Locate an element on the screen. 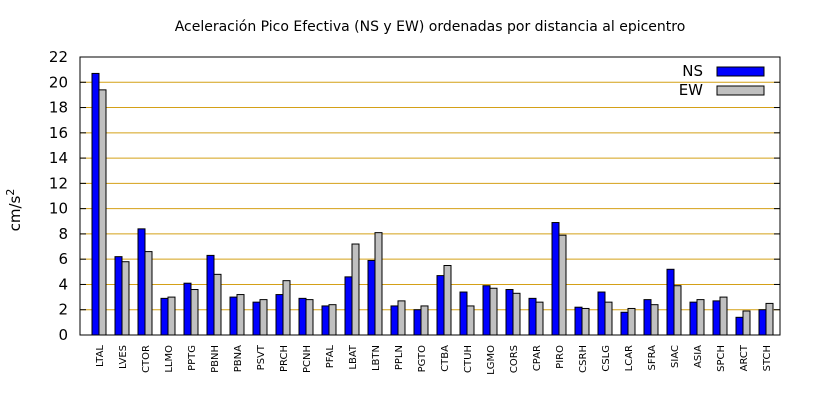 The width and height of the screenshot is (820, 400). x-tick-label: SIAC is located at coordinates (675, 356).